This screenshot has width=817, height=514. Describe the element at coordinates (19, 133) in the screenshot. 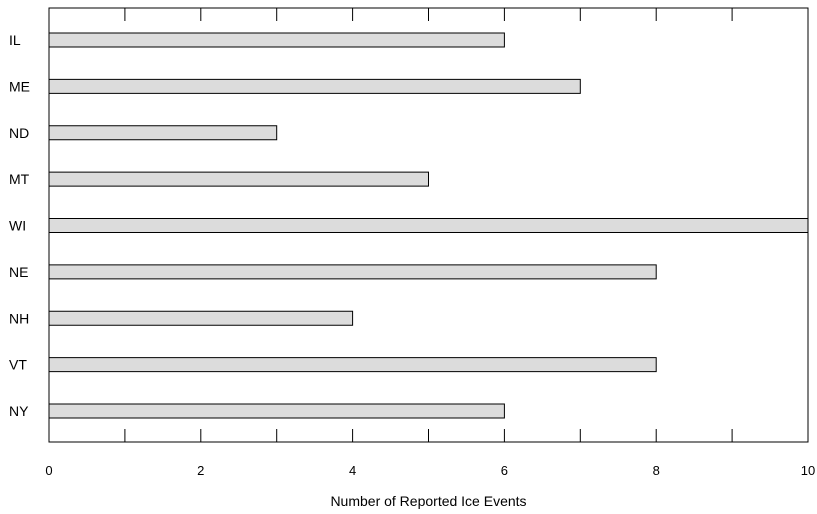

I see `category-label-nd: ND` at that location.